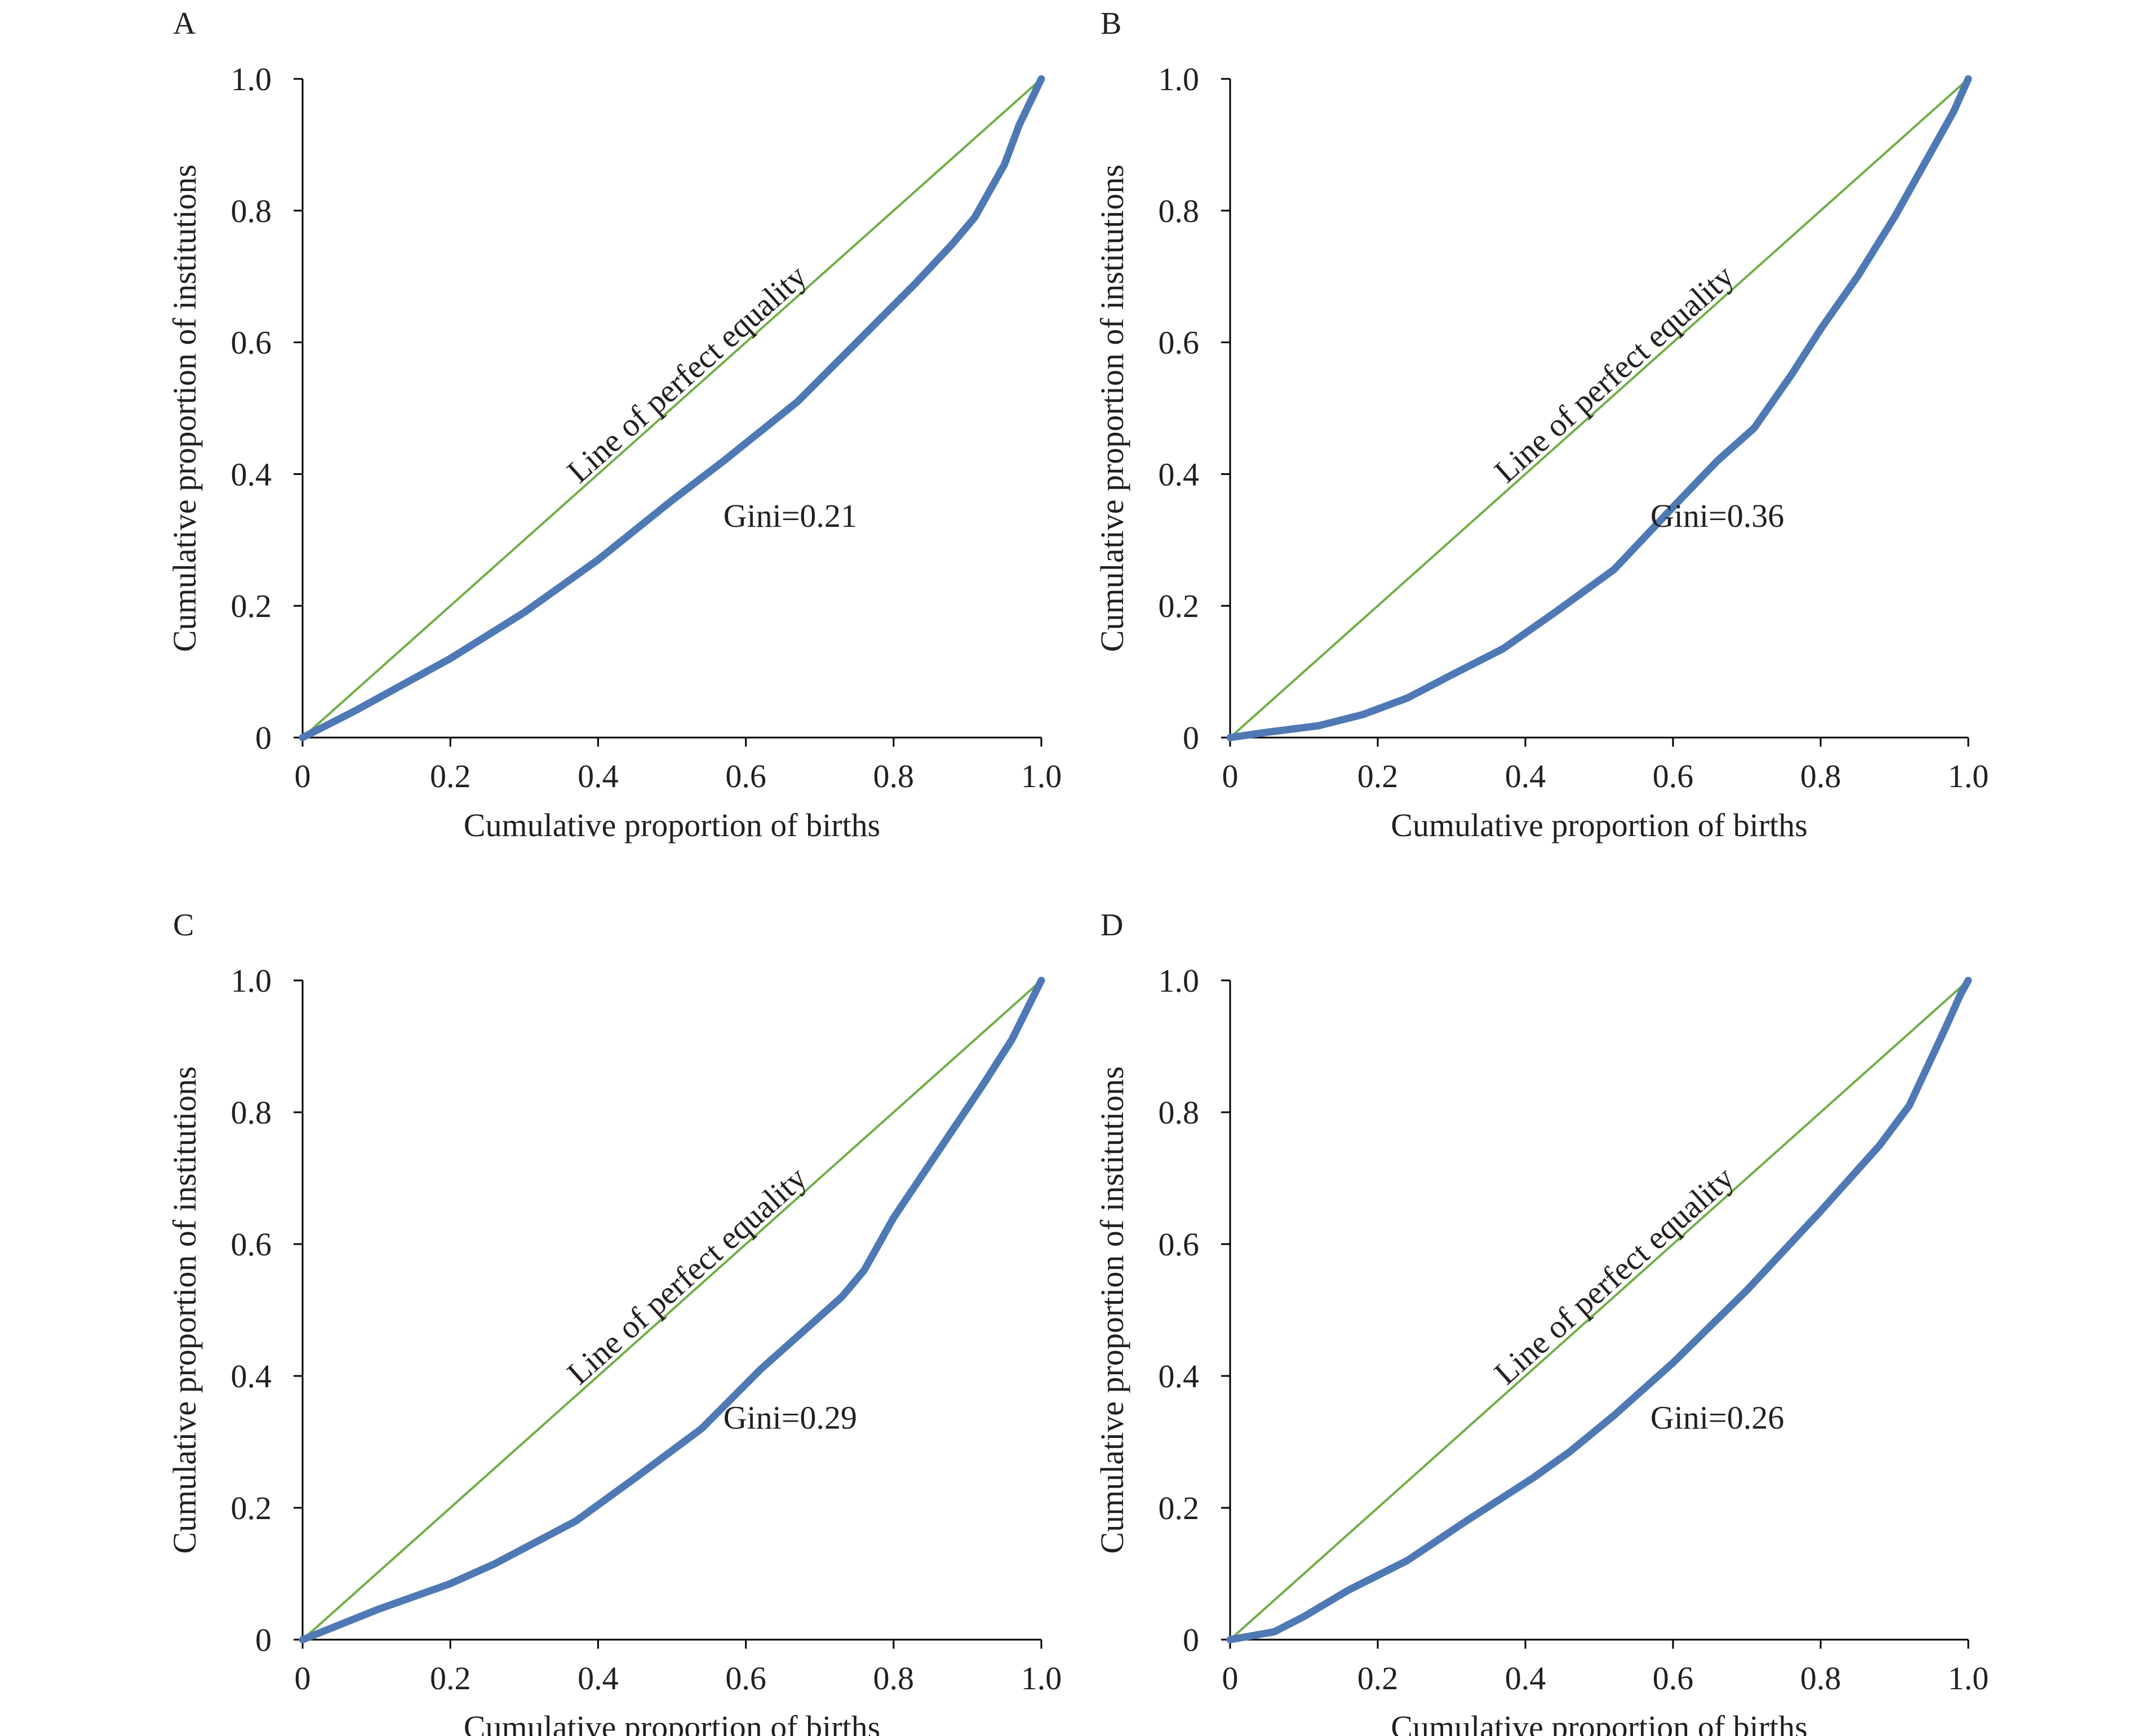 This screenshot has width=2130, height=1736. Describe the element at coordinates (1820, 776) in the screenshot. I see `panel-b-x-tick-label: 0.8` at that location.